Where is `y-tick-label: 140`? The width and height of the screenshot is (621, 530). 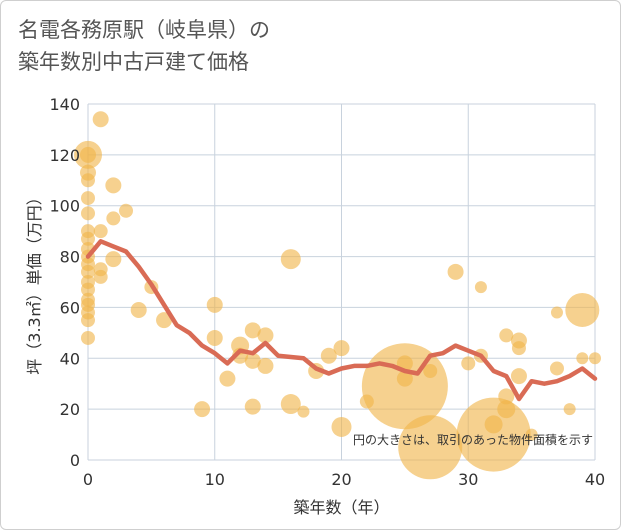
y-tick-label: 140 is located at coordinates (64, 104).